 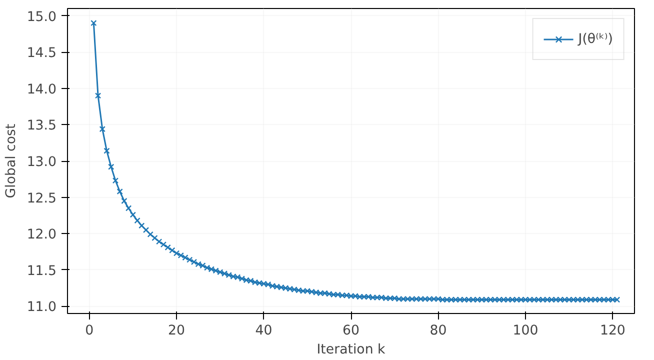 I want to click on x-tick-label: 100, so click(x=525, y=331).